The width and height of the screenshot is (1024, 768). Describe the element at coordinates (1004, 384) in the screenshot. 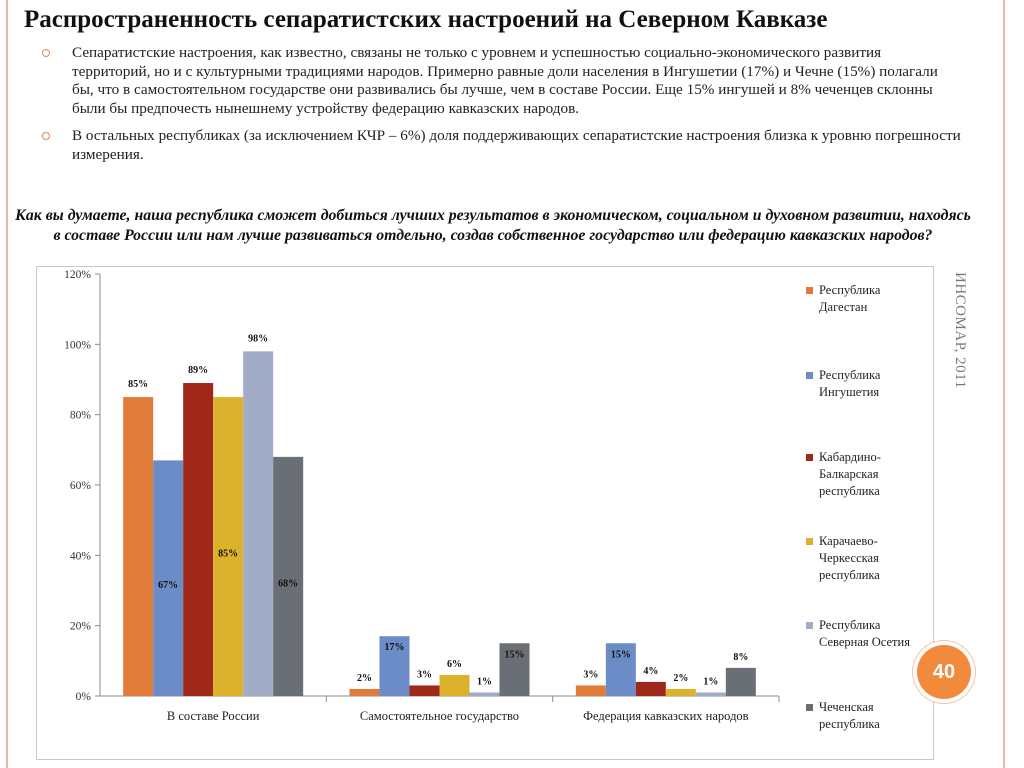

I see `slide-frame-right` at that location.